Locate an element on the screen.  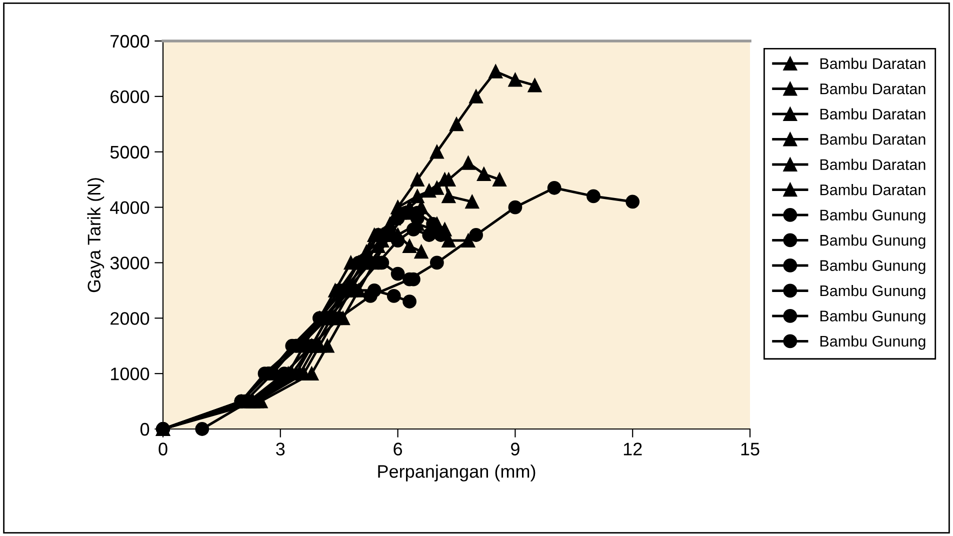
y-tick-label: 7000 is located at coordinates (130, 41).